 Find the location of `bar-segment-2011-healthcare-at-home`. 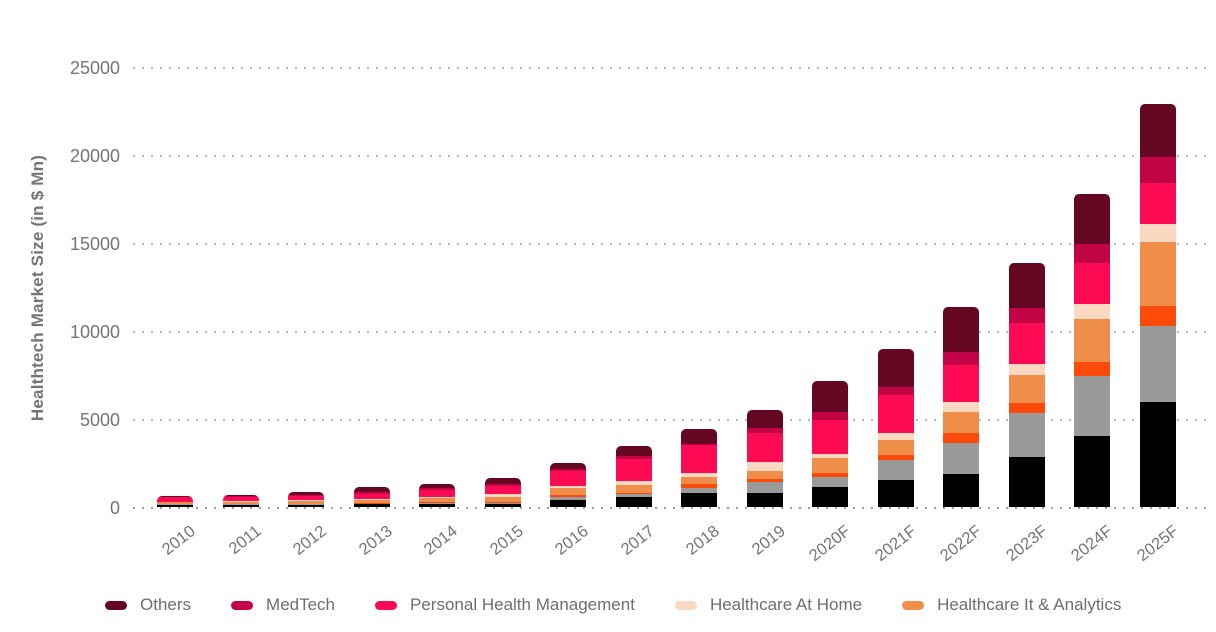

bar-segment-2011-healthcare-at-home is located at coordinates (240, 501).